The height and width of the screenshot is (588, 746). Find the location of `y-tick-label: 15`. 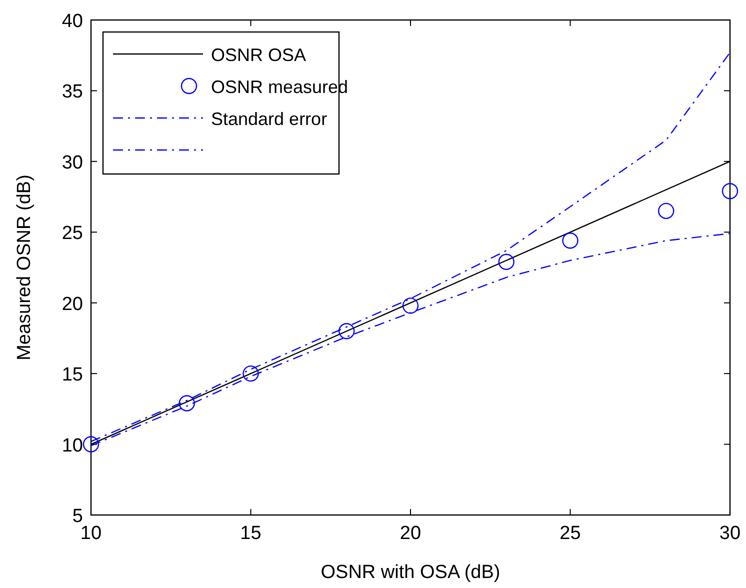

y-tick-label: 15 is located at coordinates (72, 375).